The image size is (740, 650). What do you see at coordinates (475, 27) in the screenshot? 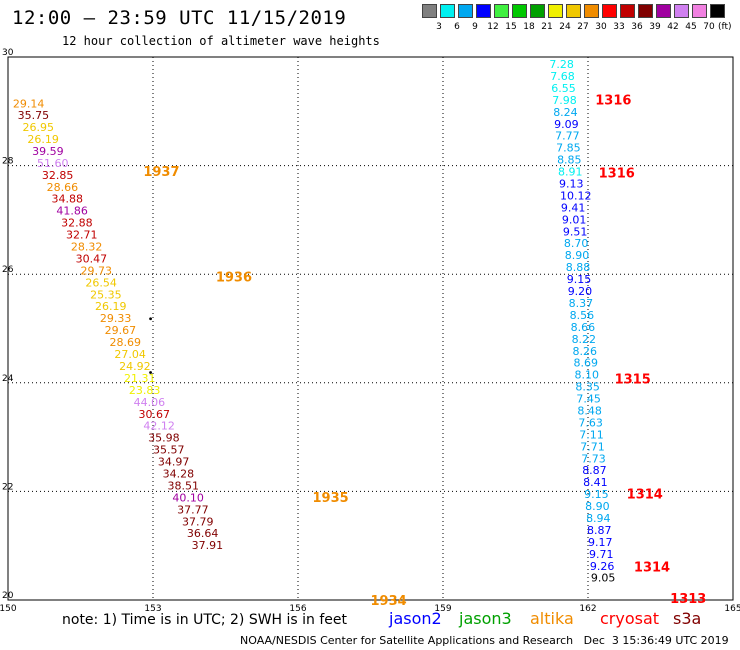
I see `legend-label: 9` at bounding box center [475, 27].